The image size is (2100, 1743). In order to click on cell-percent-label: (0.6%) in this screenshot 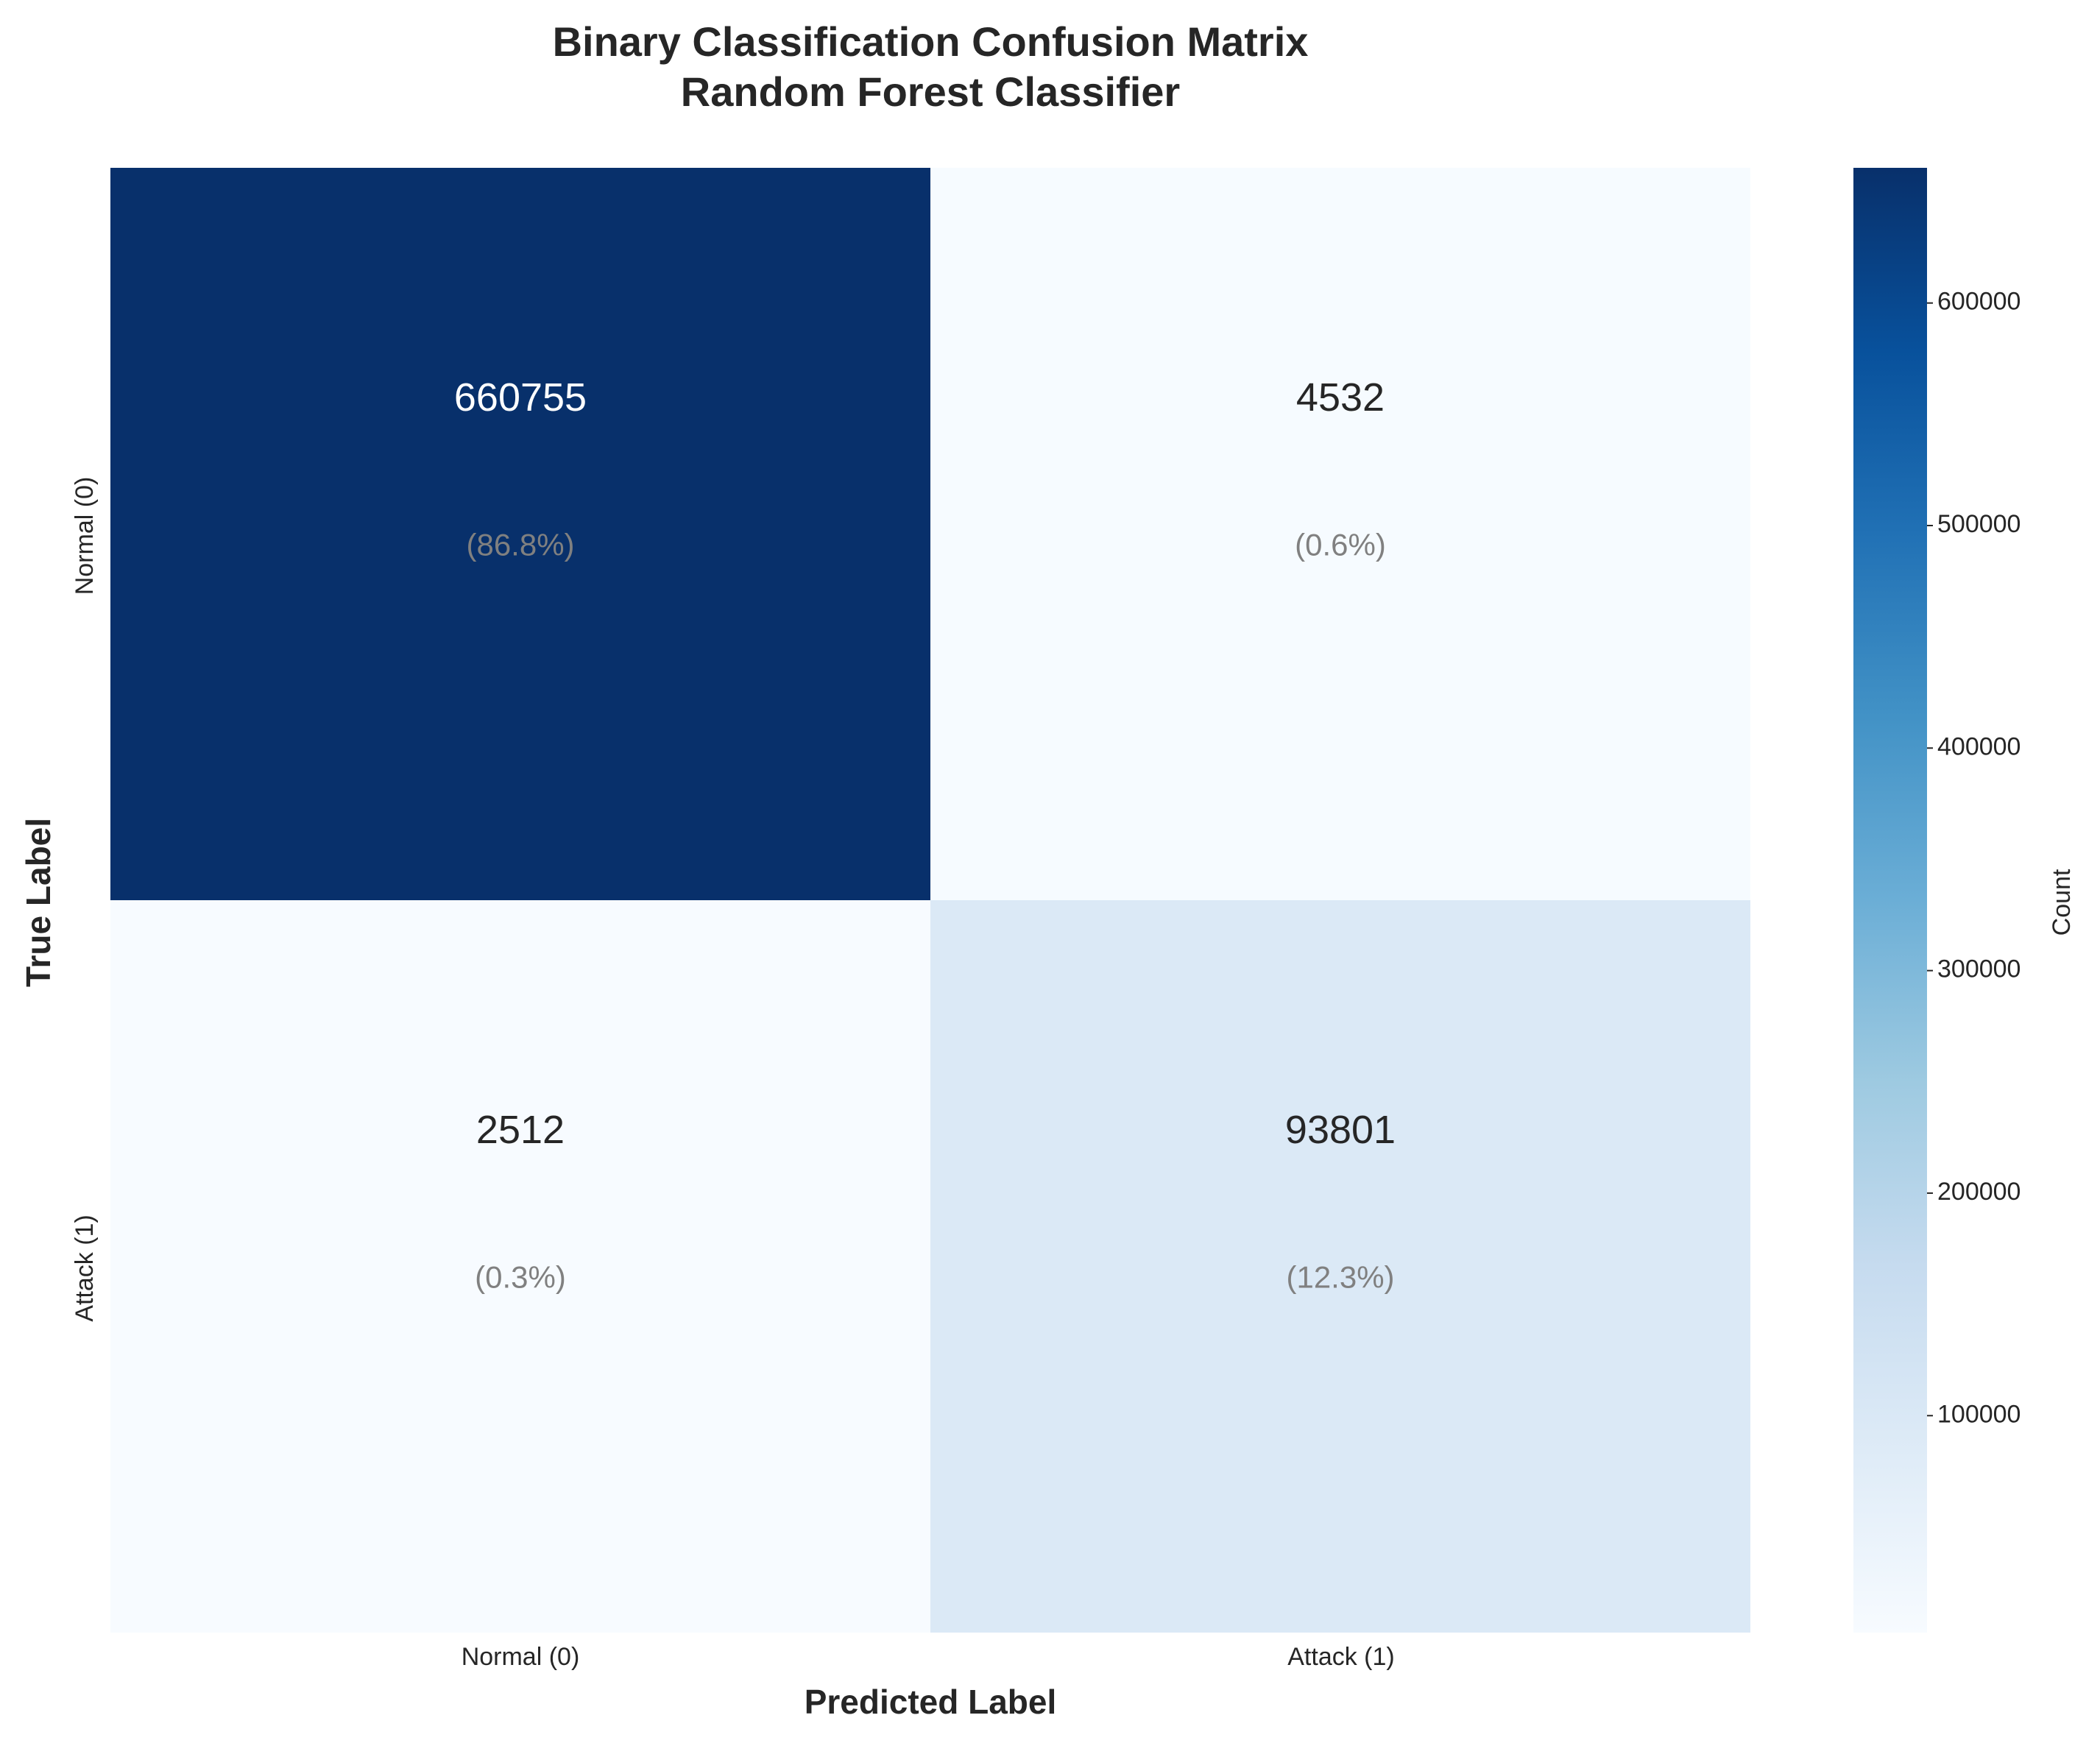, I will do `click(1340, 545)`.